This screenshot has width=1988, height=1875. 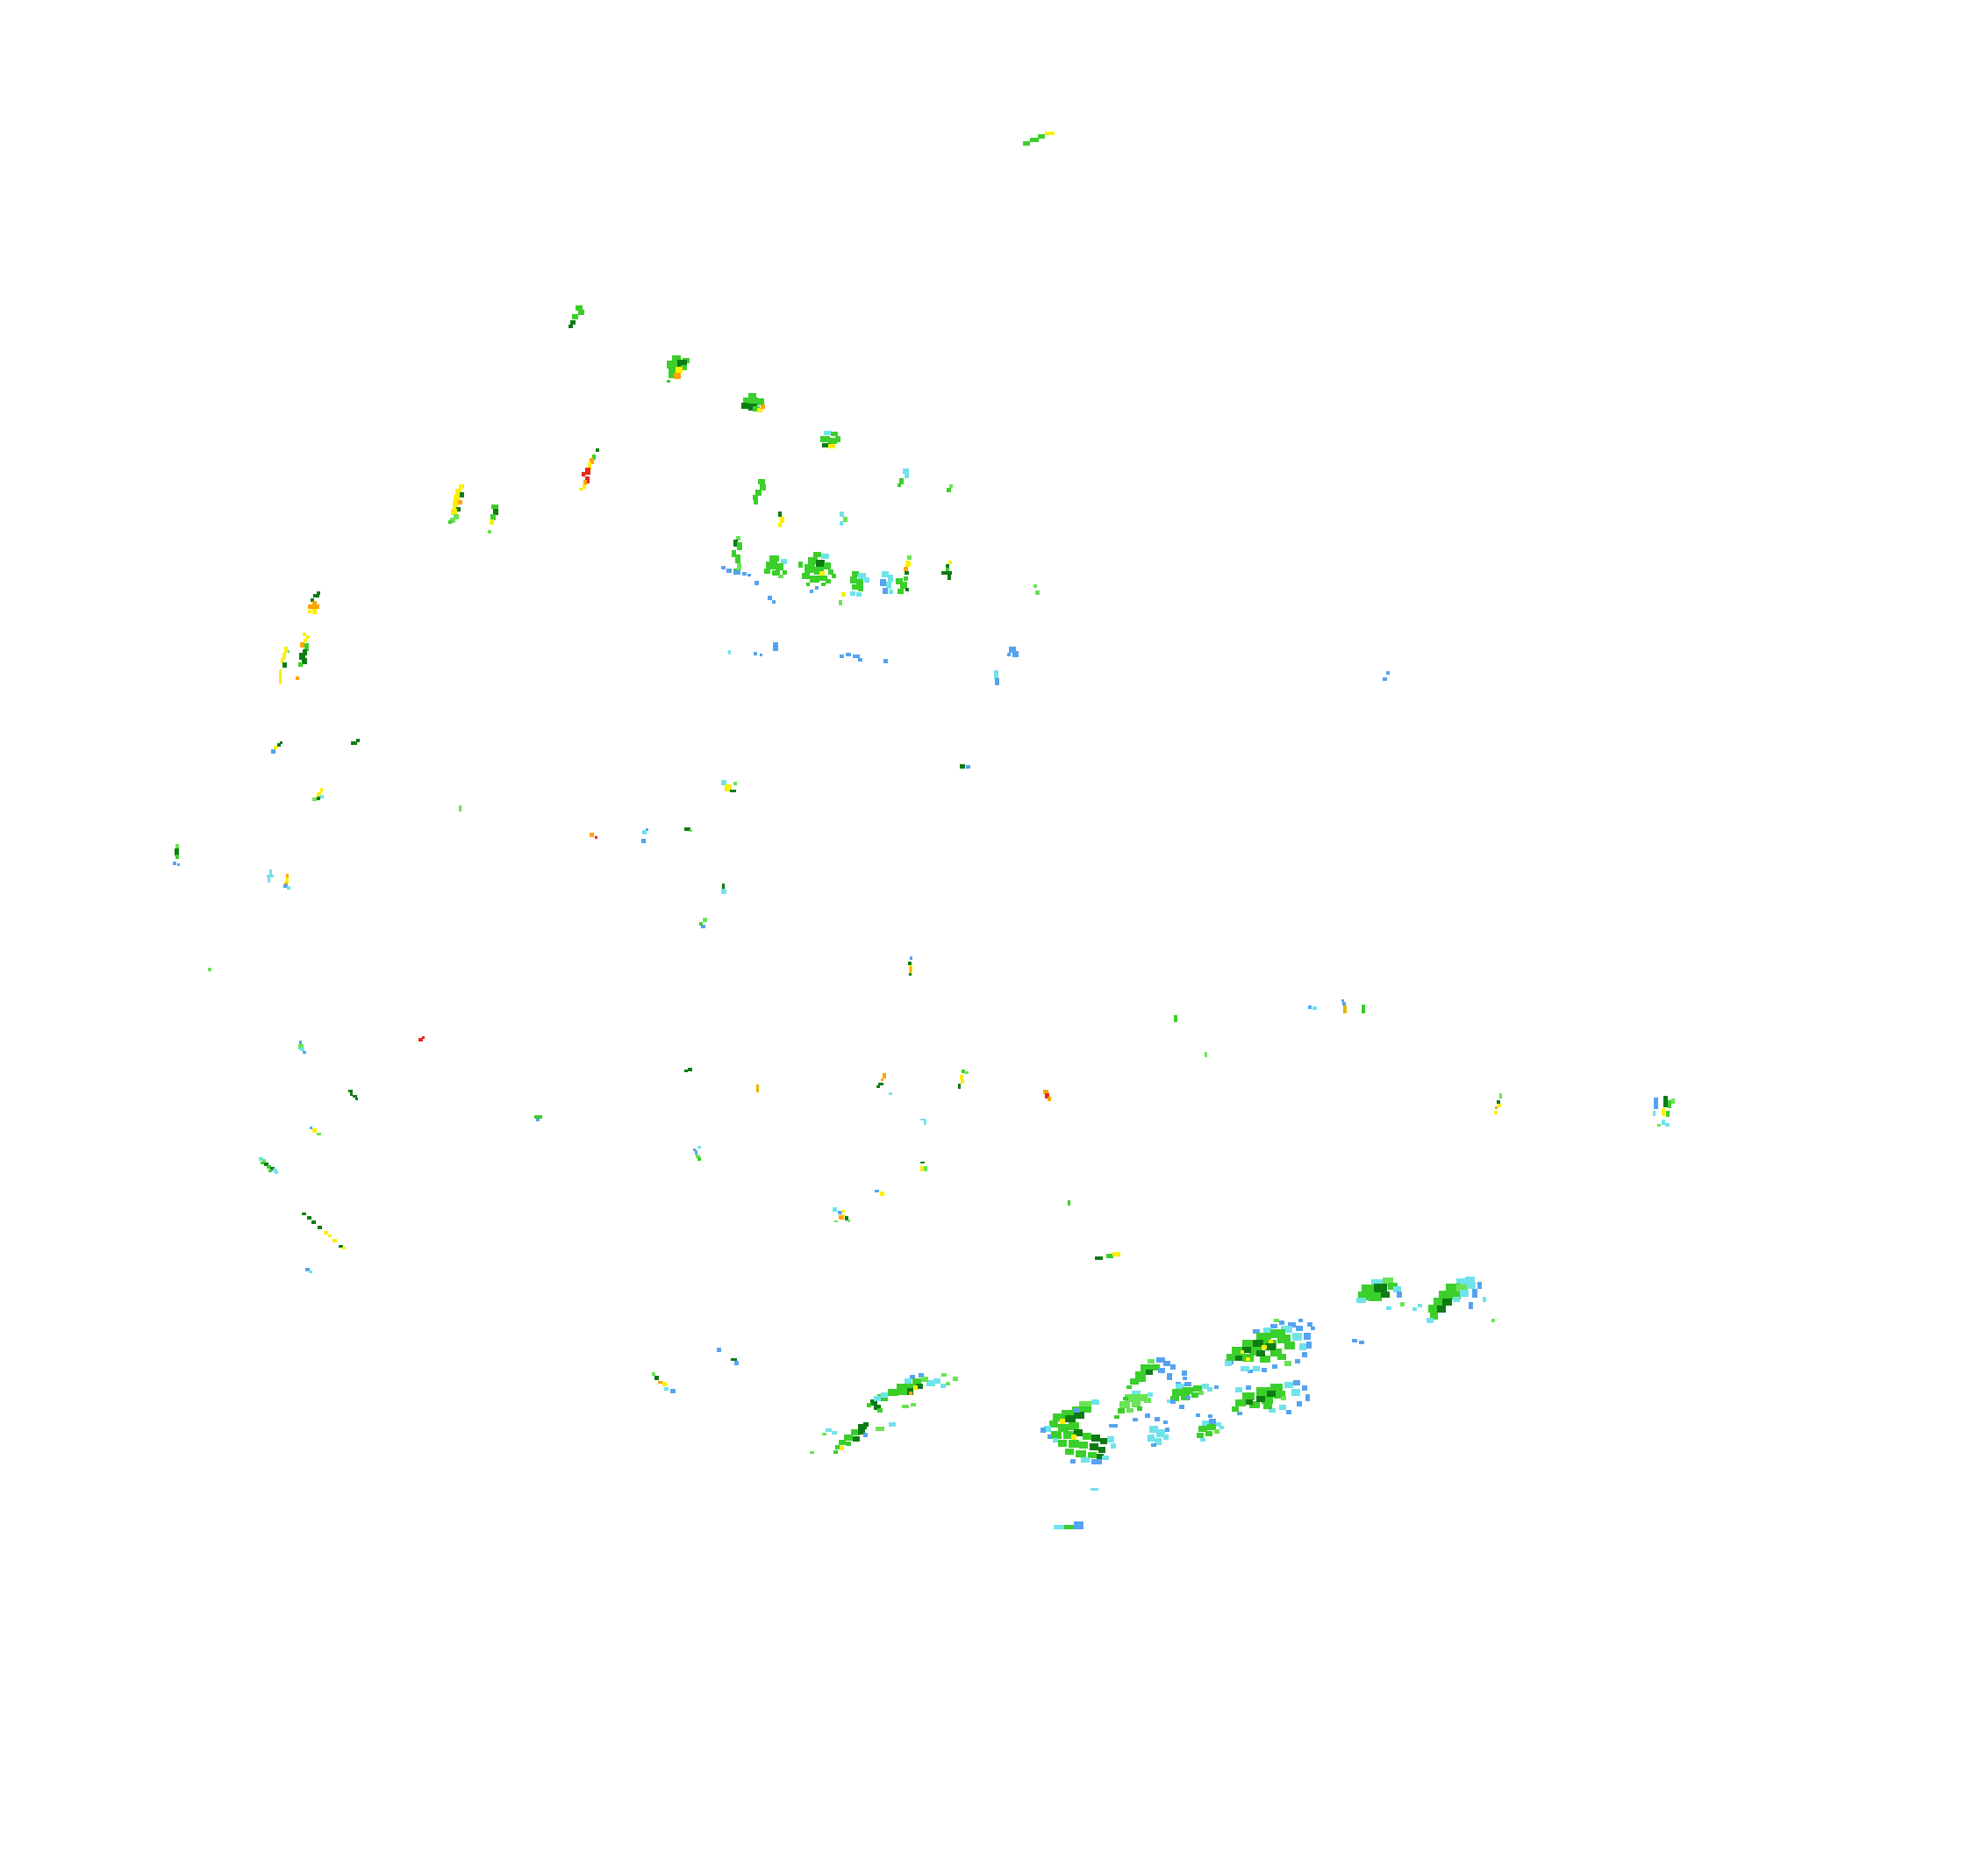 What do you see at coordinates (1037, 592) in the screenshot?
I see `radar-echo-band-dots` at bounding box center [1037, 592].